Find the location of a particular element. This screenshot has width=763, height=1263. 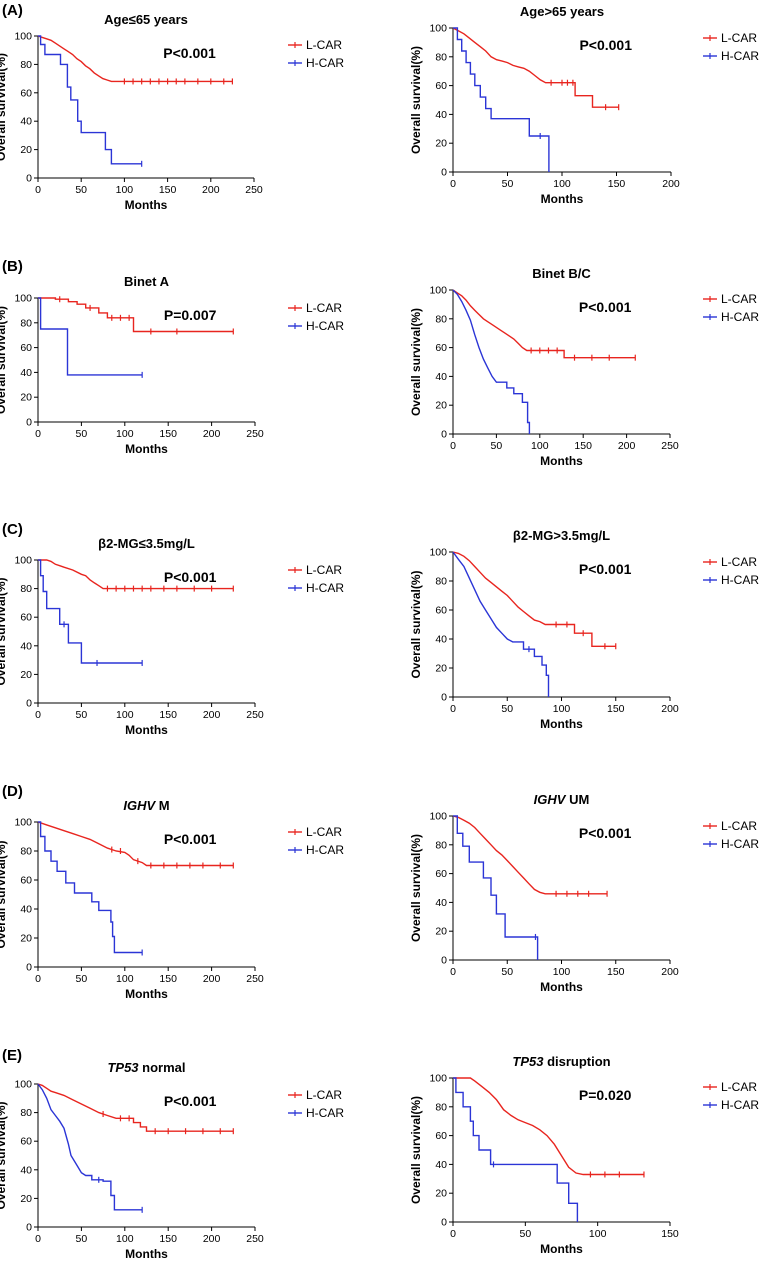

p-value-label: P=0.020 is located at coordinates (605, 1095).